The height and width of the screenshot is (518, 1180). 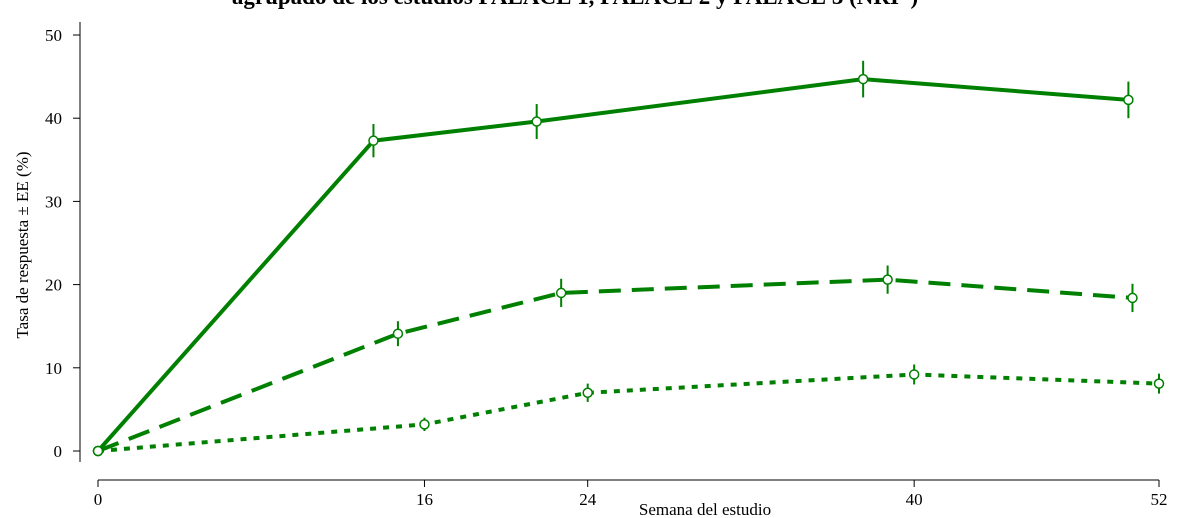 I want to click on y-tick-label: 50, so click(x=53, y=35).